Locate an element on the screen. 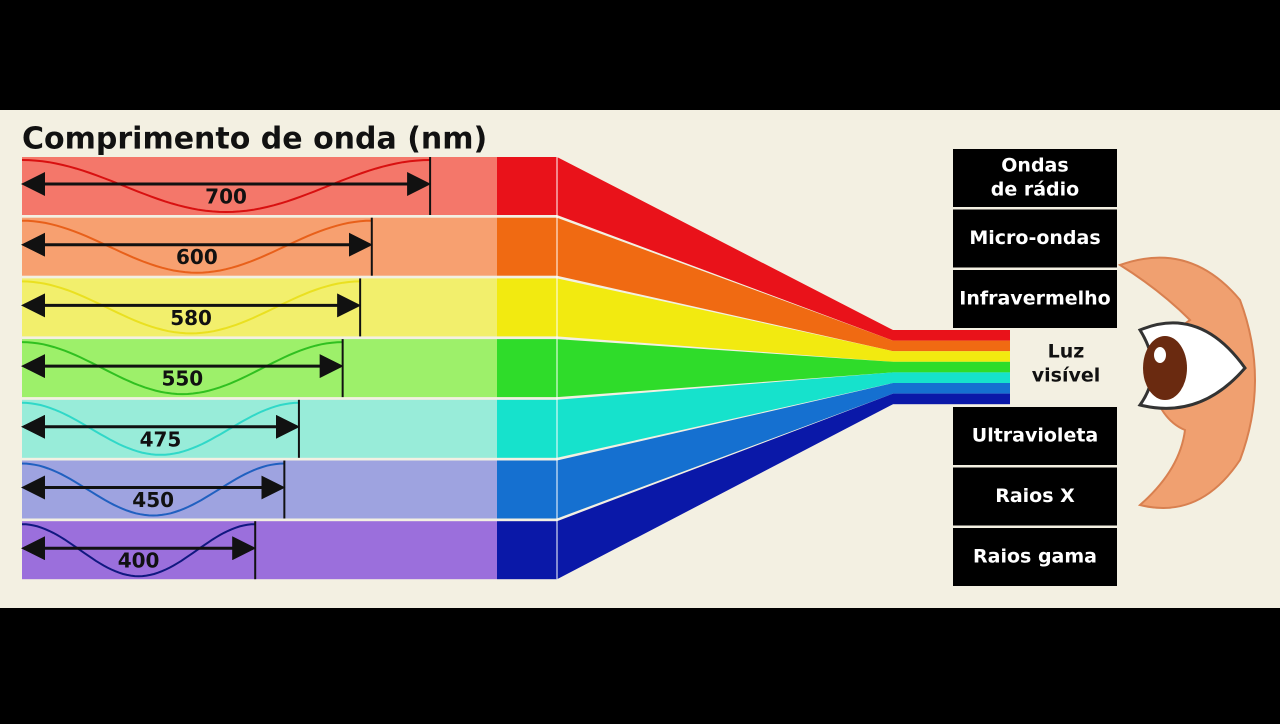 The image size is (1280, 724). spectrum-label: Raios X is located at coordinates (1035, 496).